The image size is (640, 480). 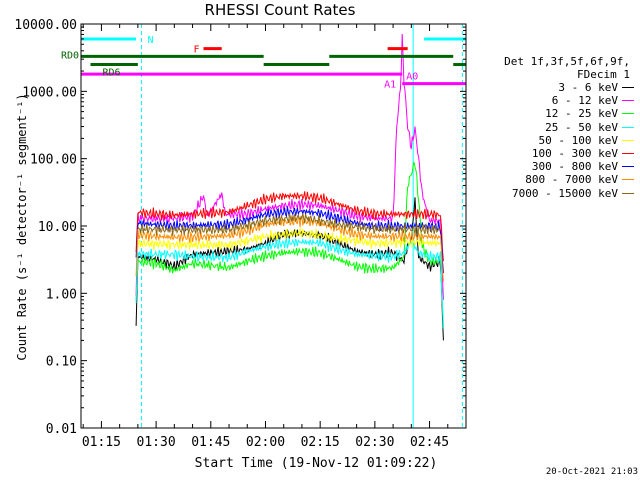 I want to click on y-tick-label-6: 1000.00, so click(x=49, y=92).